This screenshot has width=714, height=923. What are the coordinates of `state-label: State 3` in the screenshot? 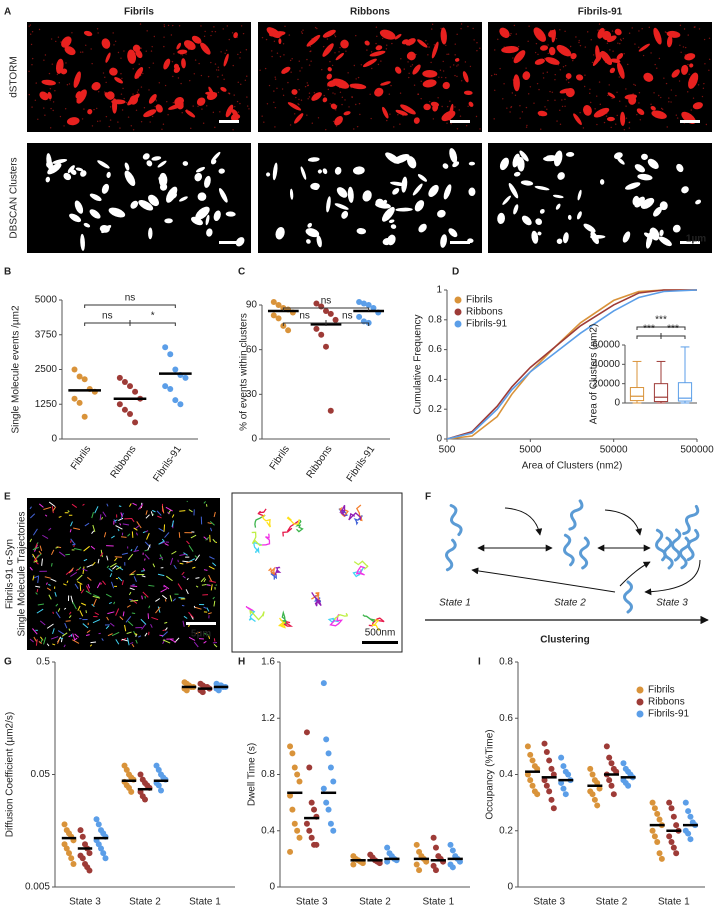 It's located at (672, 603).